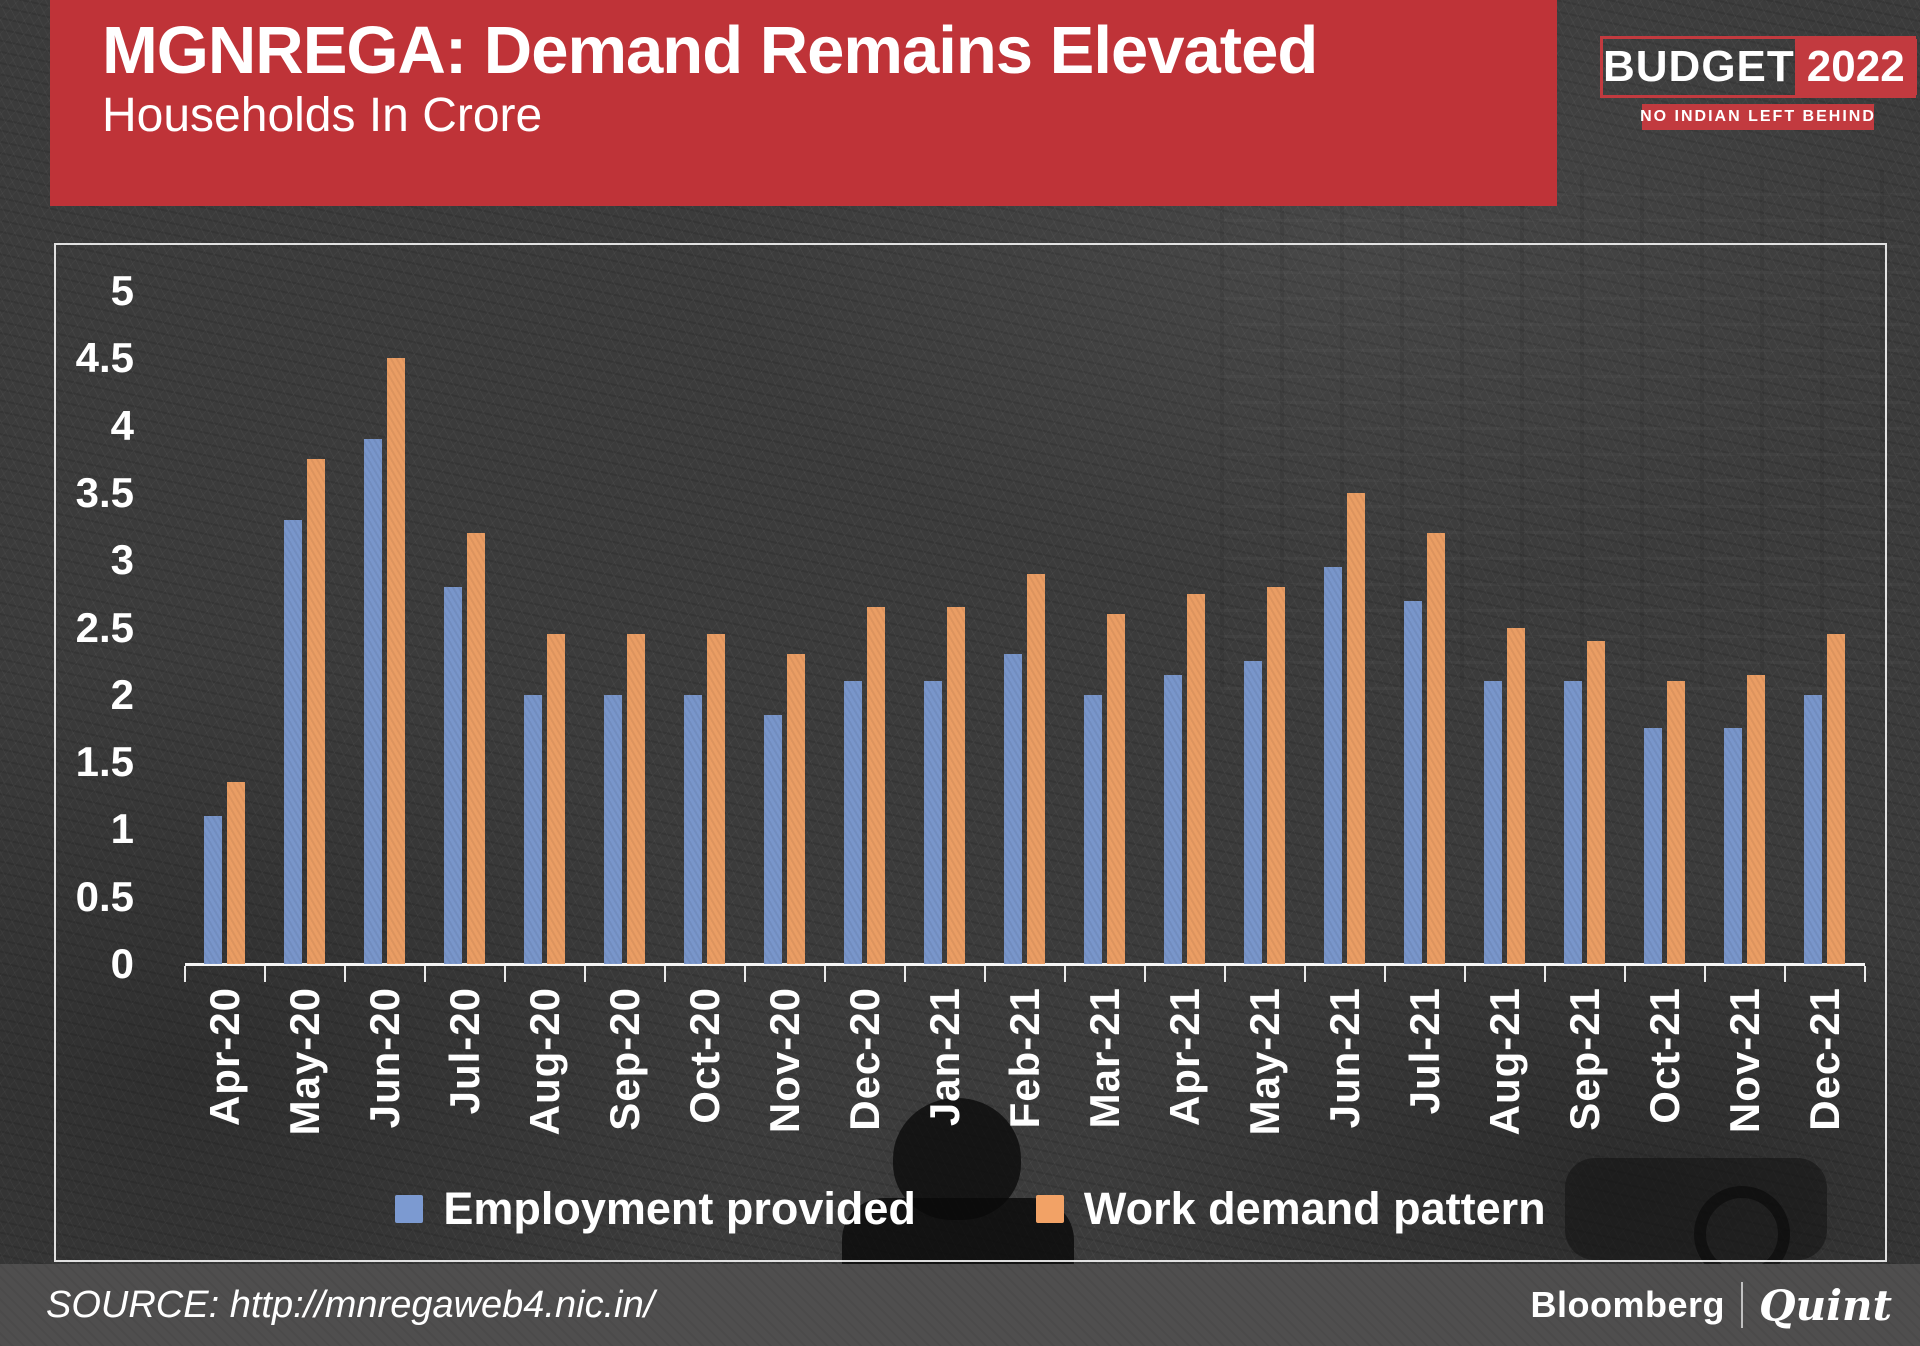 Image resolution: width=1920 pixels, height=1346 pixels. I want to click on x-axis-label-slot: Oct-21, so click(1665, 1091).